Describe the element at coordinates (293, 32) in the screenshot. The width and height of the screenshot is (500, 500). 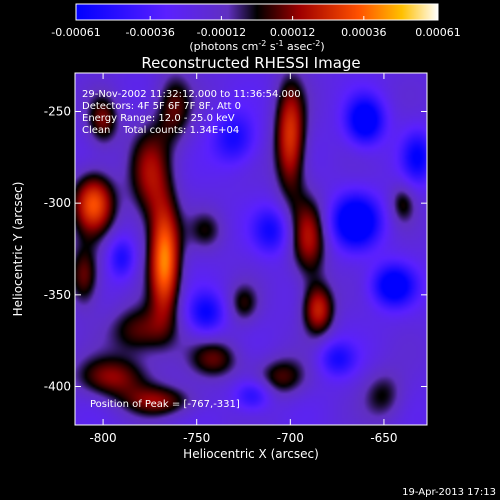
I see `colorbar-tick-label: 0.00012` at that location.